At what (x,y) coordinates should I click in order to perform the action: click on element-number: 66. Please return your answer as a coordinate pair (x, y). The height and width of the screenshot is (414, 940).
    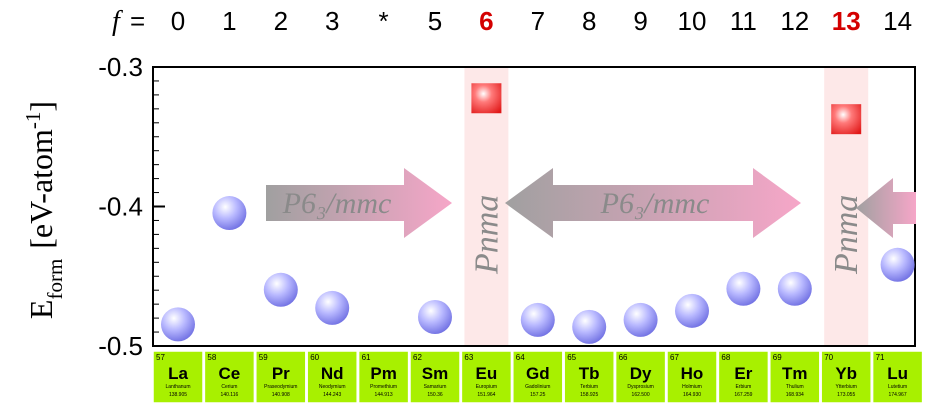
    Looking at the image, I should click on (623, 357).